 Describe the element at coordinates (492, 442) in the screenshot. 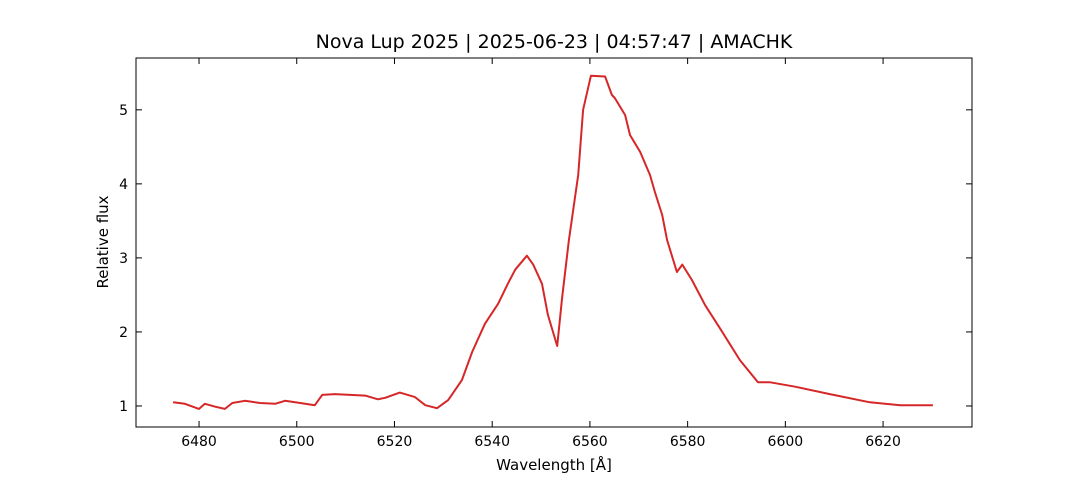

I see `x-tick-label: 6540` at that location.